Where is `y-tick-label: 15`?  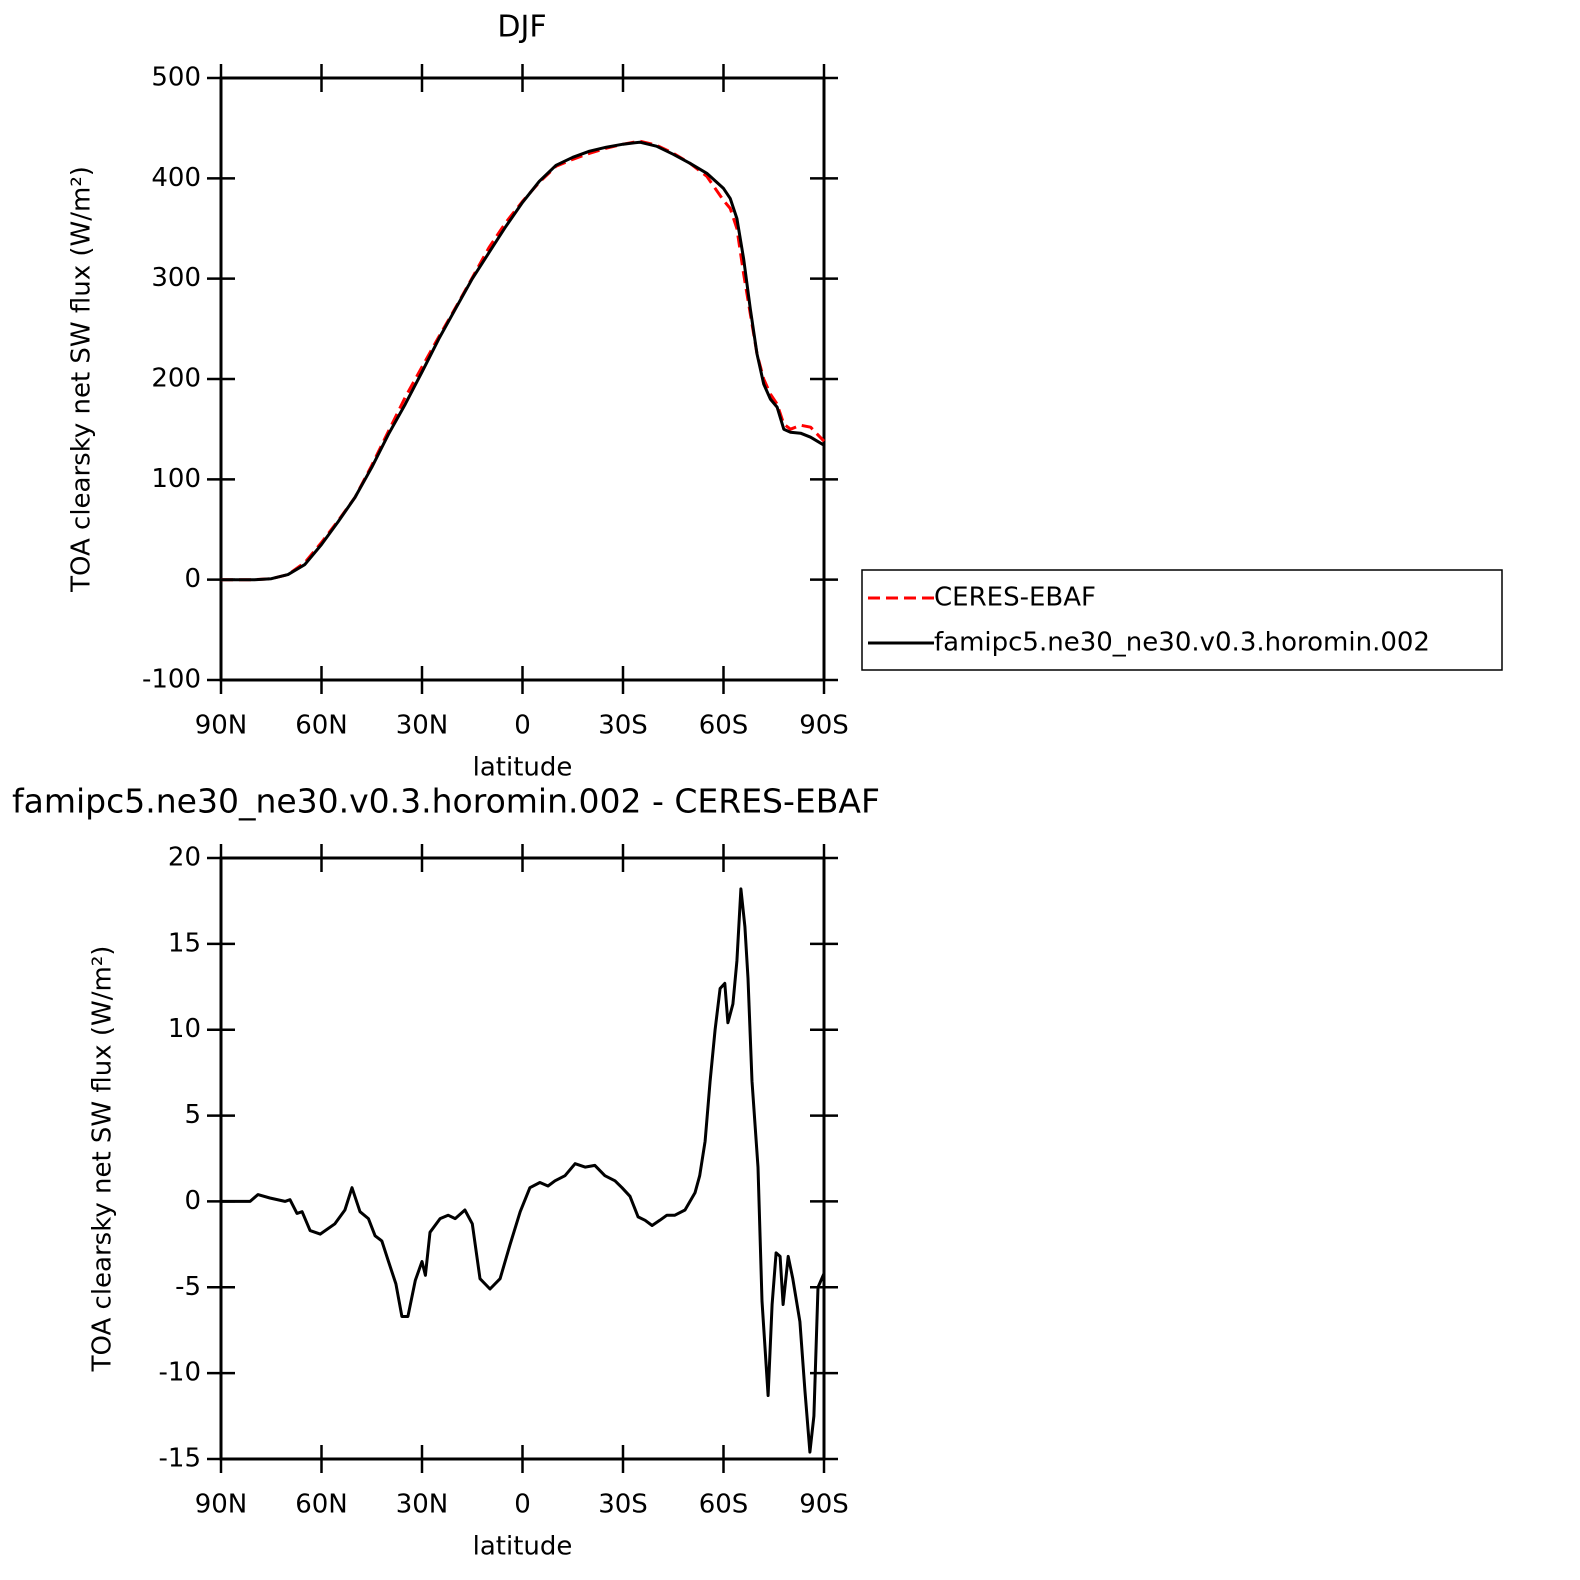 y-tick-label: 15 is located at coordinates (184, 943).